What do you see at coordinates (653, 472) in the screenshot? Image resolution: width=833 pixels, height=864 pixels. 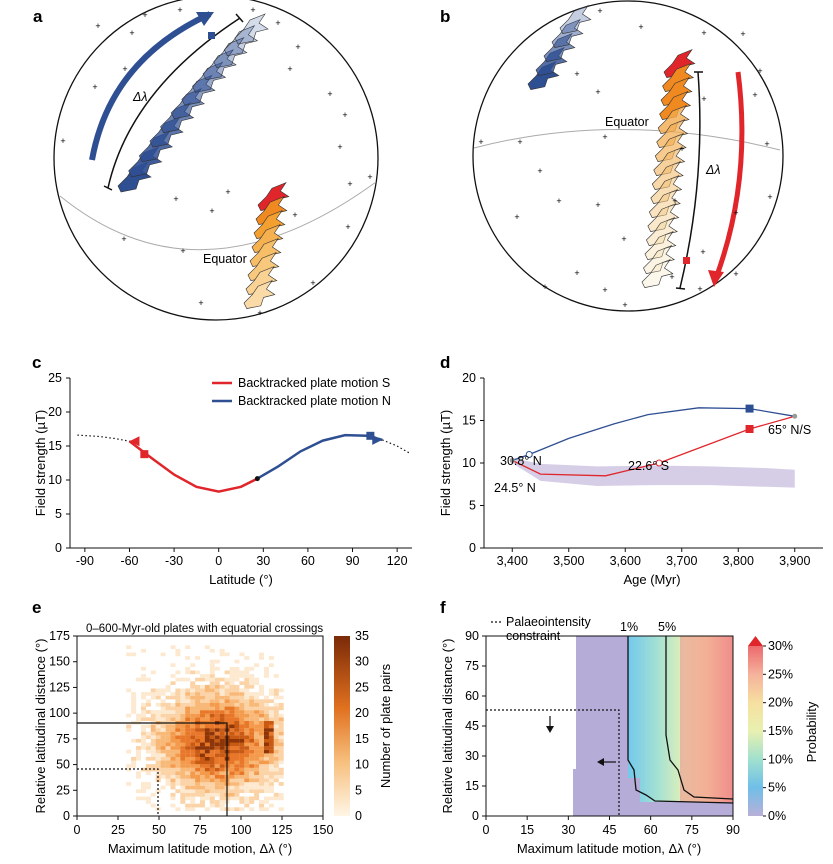 I see `uncertainty-band` at bounding box center [653, 472].